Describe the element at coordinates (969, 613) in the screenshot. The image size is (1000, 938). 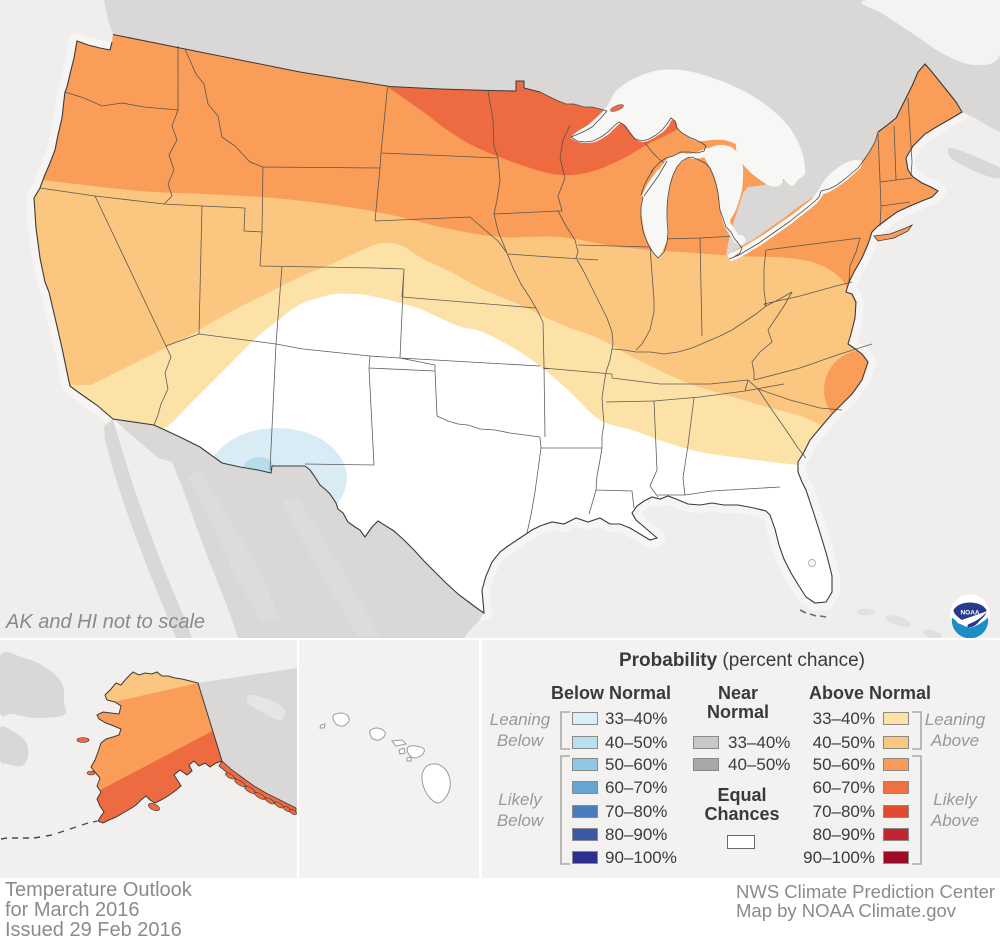
I see `svg-text: NOAA` at that location.